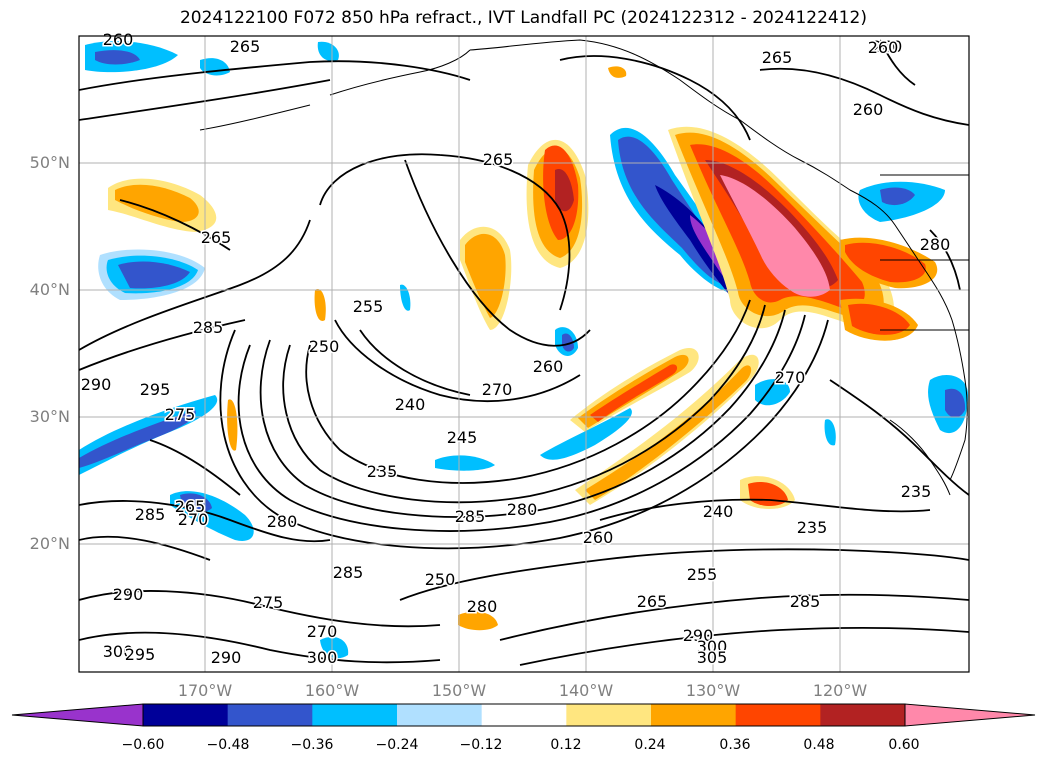  What do you see at coordinates (332, 690) in the screenshot?
I see `lon-label: 160°W` at bounding box center [332, 690].